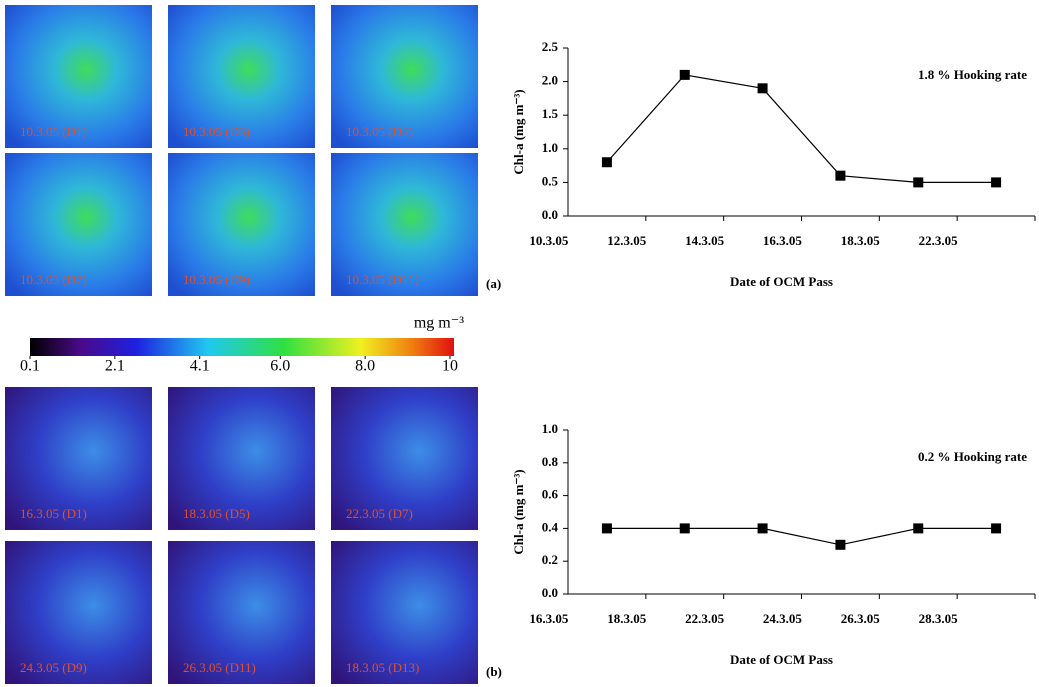 The width and height of the screenshot is (1039, 687). What do you see at coordinates (30, 366) in the screenshot?
I see `colorbar-tick-label: 0.1` at bounding box center [30, 366].